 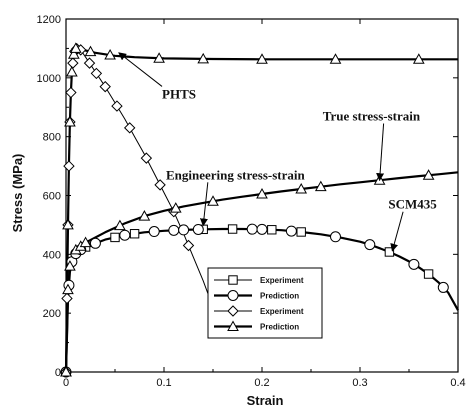 What do you see at coordinates (163, 383) in the screenshot?
I see `x-tick-label: 0.1` at bounding box center [163, 383].